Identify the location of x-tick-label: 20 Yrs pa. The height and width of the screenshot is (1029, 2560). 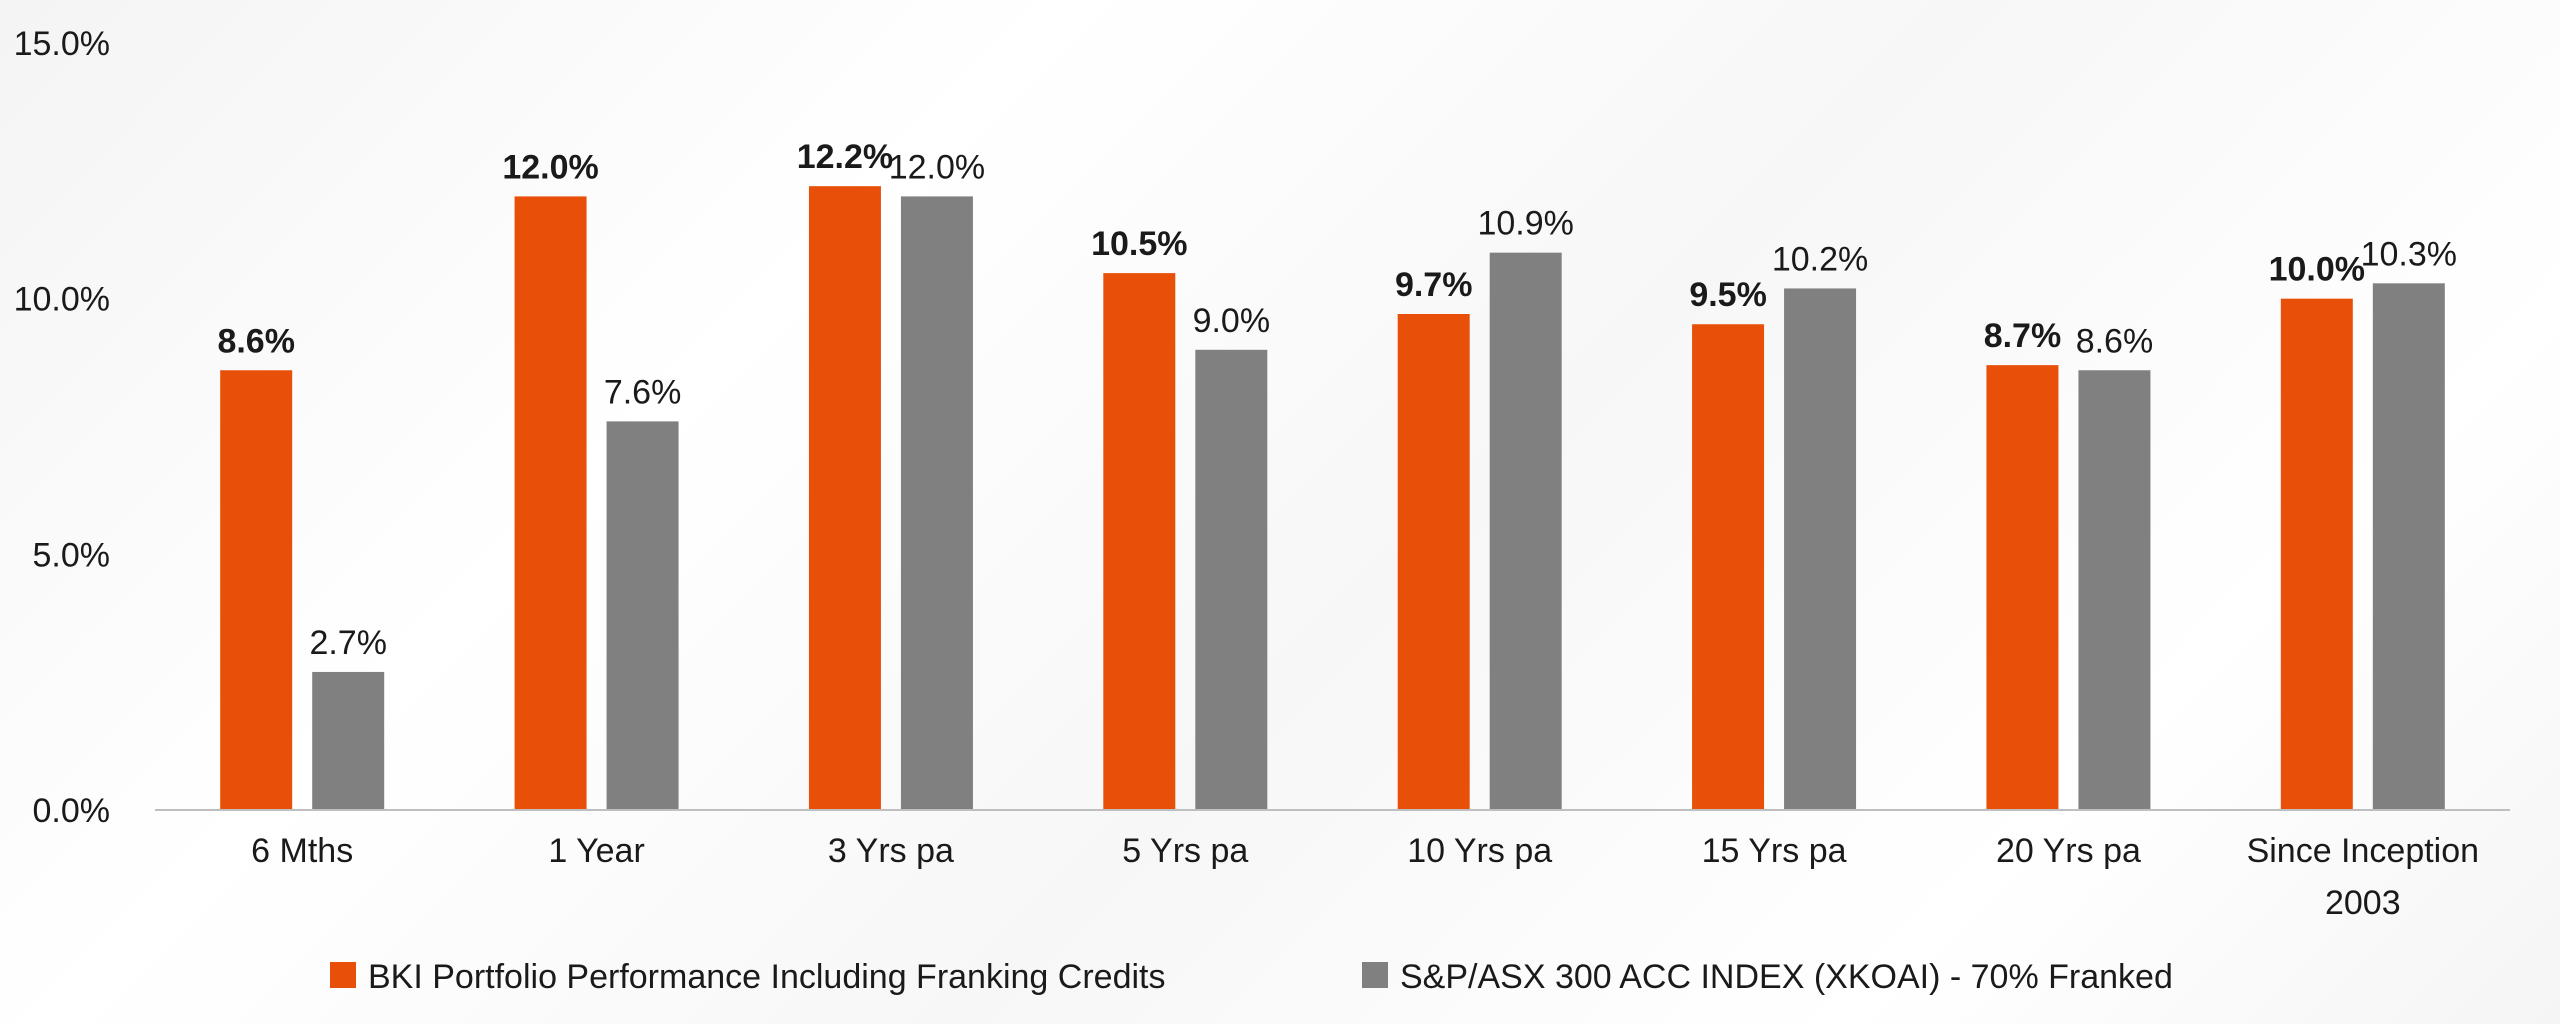
(2068, 851).